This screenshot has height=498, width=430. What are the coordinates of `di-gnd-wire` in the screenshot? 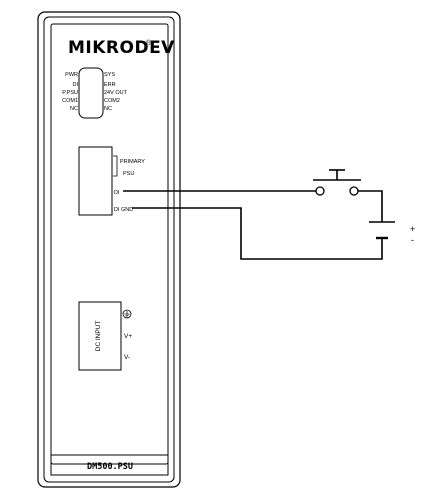 It's located at (257, 233).